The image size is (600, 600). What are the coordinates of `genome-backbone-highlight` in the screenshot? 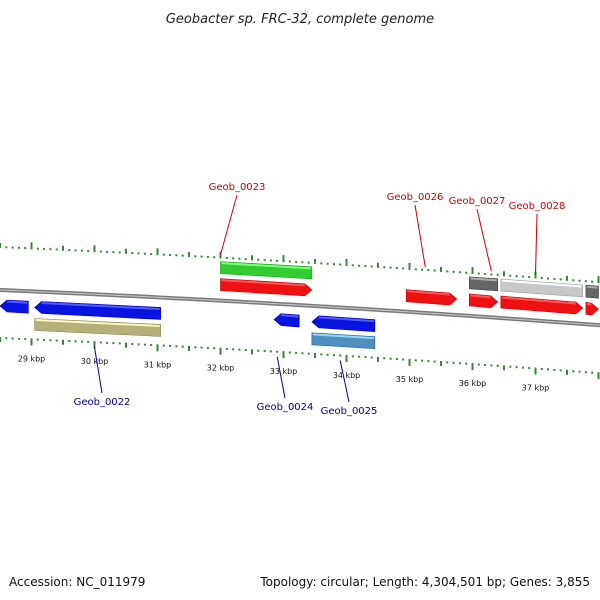 It's located at (300, 307).